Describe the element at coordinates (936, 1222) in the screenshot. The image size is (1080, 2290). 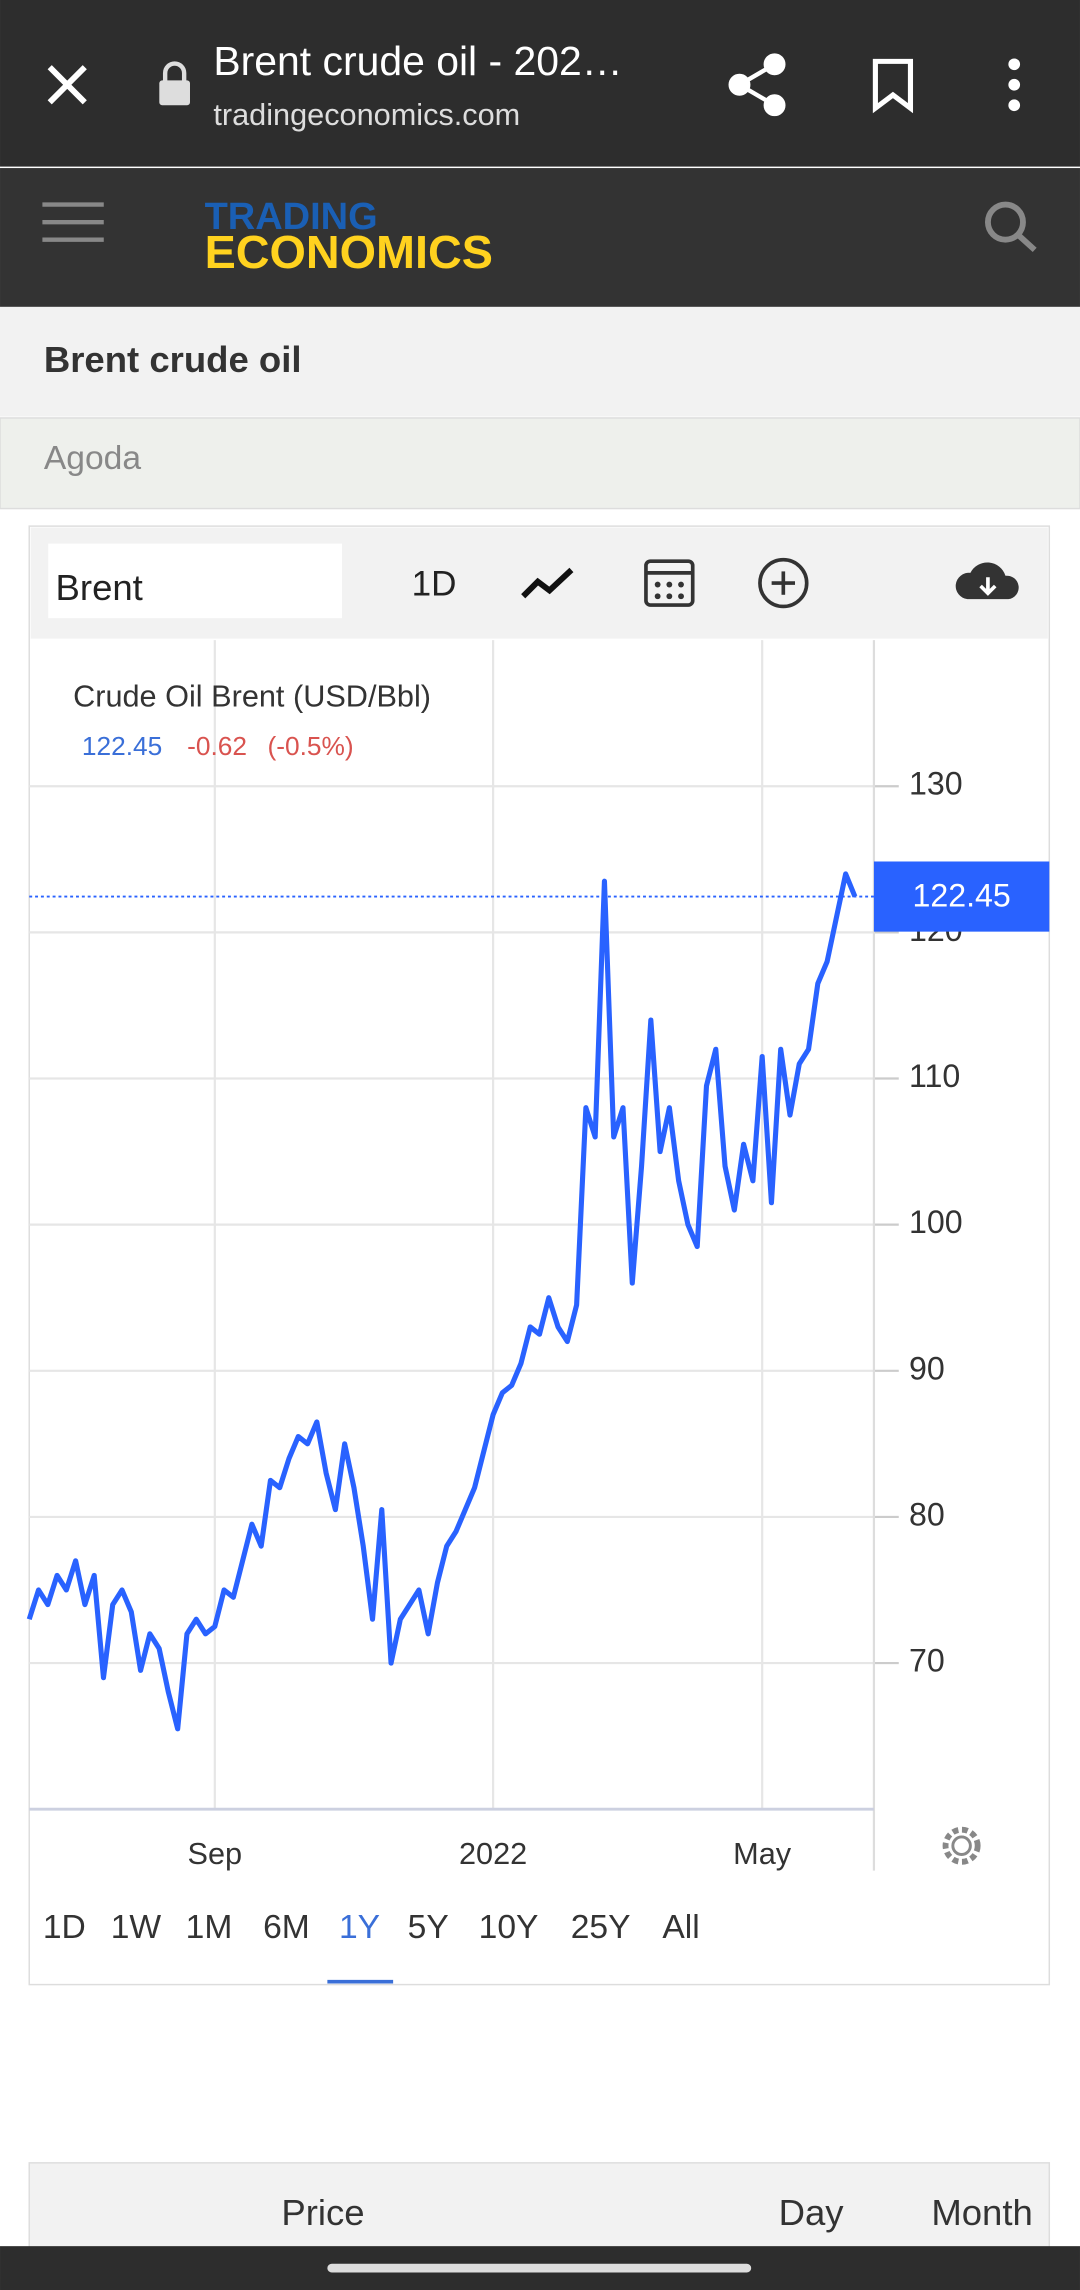
I see `y-tick-label: 100` at that location.